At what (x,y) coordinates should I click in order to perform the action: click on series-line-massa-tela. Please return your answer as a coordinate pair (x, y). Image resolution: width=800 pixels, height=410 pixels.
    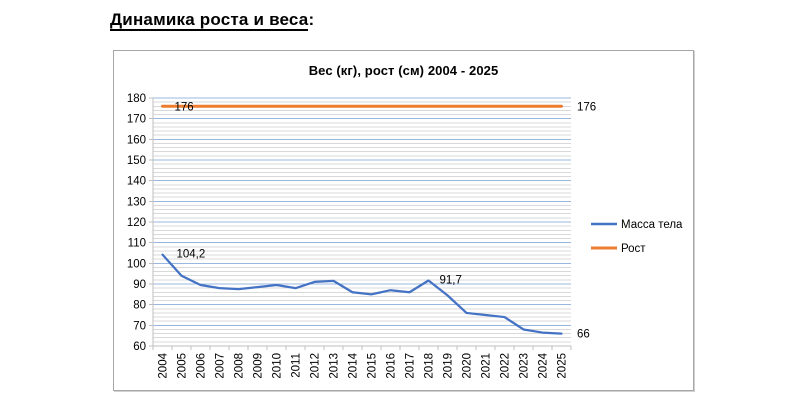
    Looking at the image, I should click on (362, 294).